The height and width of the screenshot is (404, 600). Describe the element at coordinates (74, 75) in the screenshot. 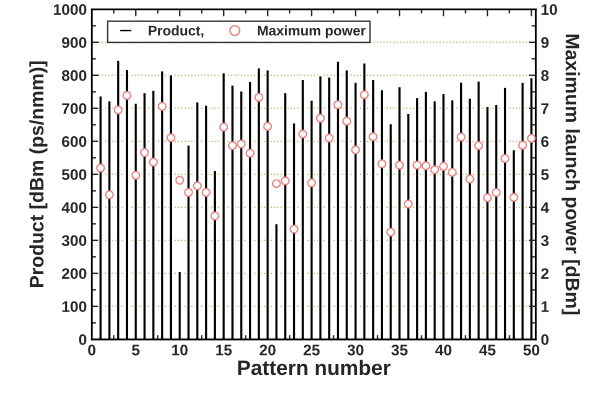

I see `y-tick-label: 800` at that location.